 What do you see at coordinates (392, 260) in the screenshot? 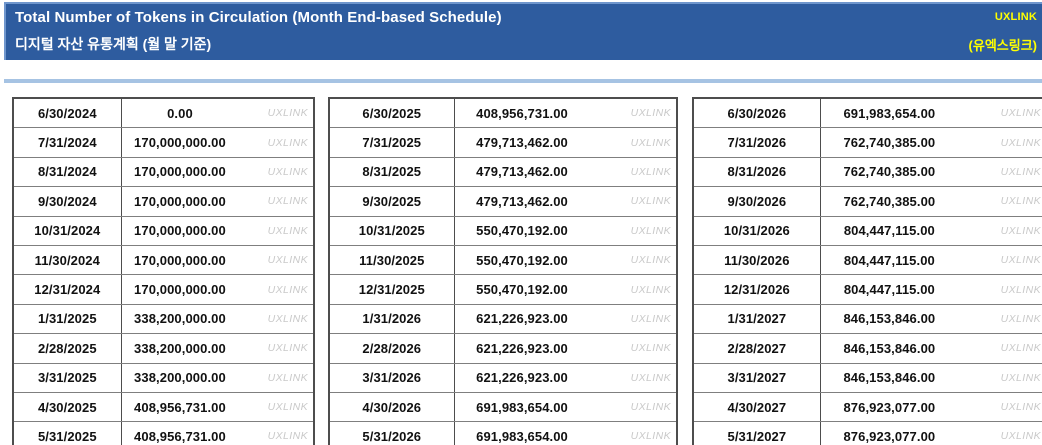
I see `date-cell: 11/30/2025` at bounding box center [392, 260].